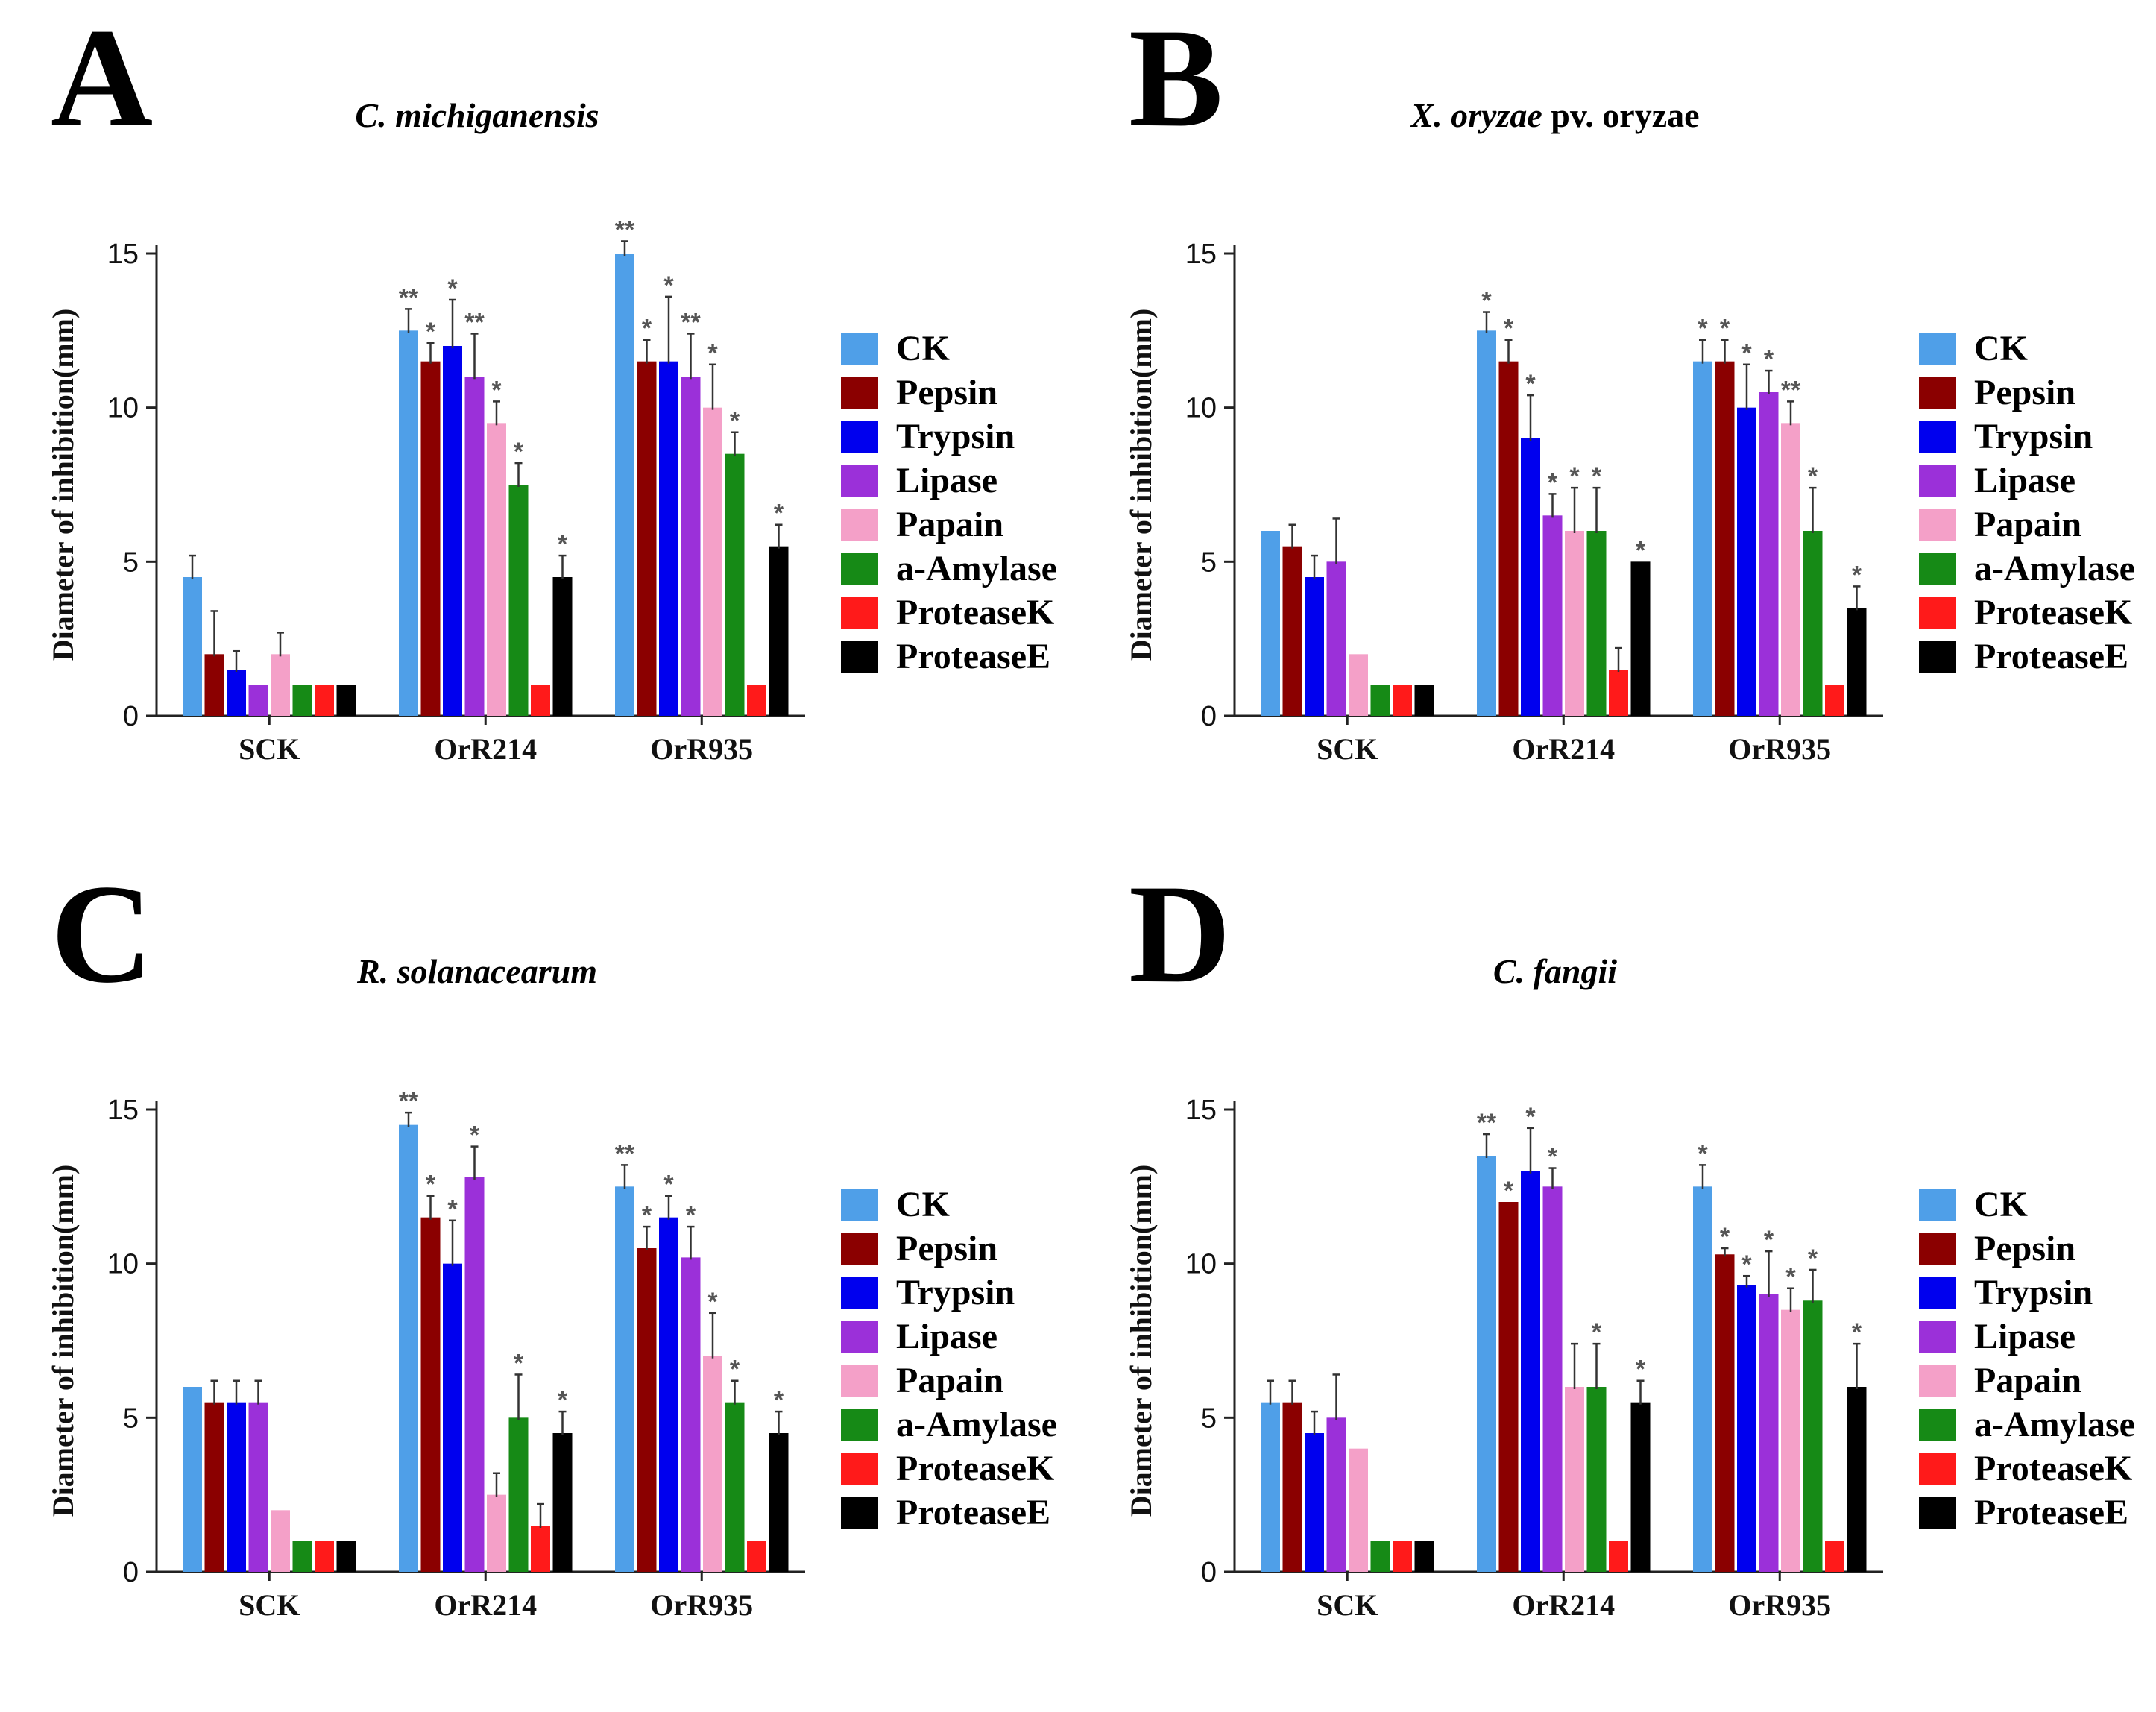  What do you see at coordinates (949, 613) in the screenshot?
I see `legend-item: ProteaseK` at bounding box center [949, 613].